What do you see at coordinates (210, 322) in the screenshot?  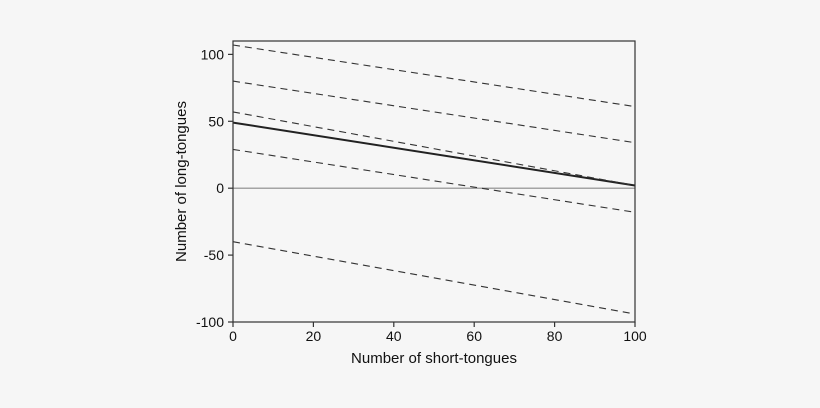 I see `y-tick-label: -100` at bounding box center [210, 322].